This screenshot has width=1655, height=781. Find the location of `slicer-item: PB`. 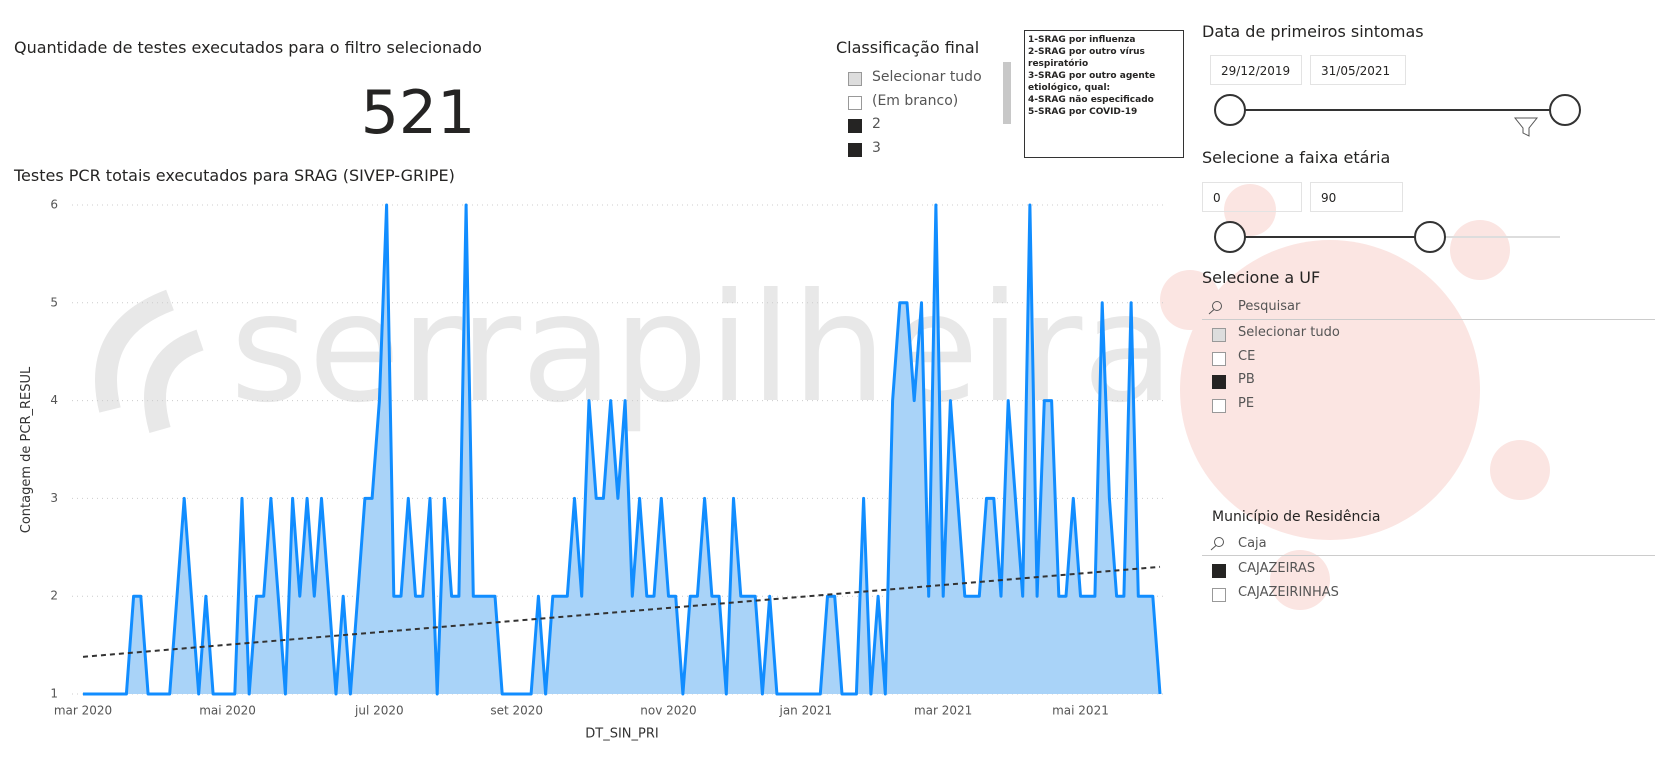

slicer-item: PB is located at coordinates (1246, 379).